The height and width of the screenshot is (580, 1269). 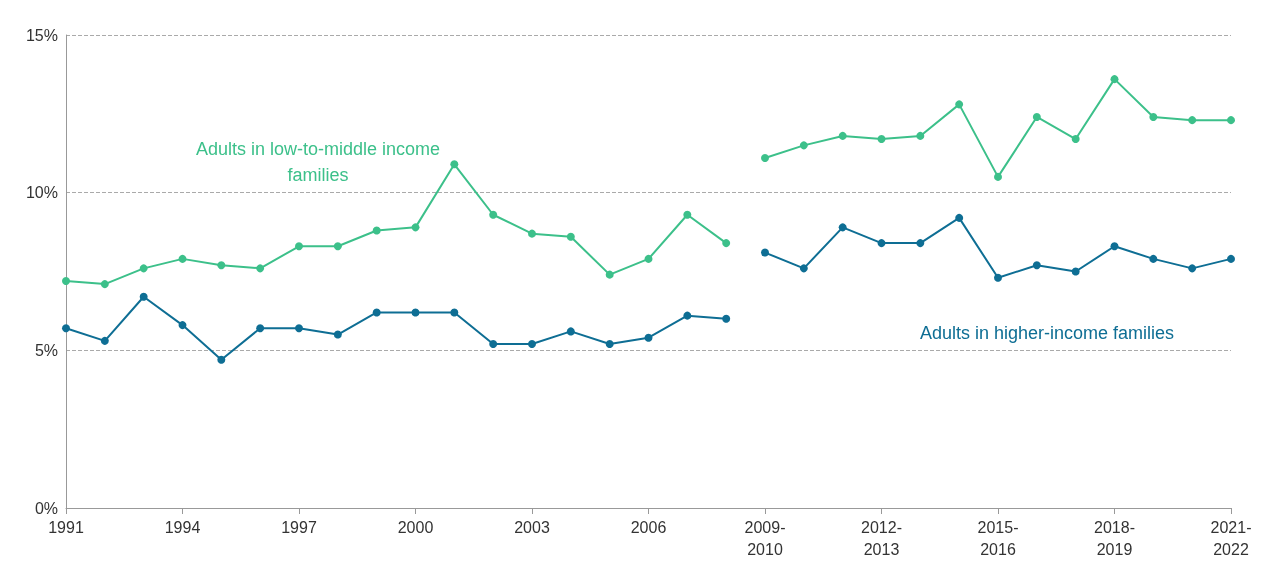 What do you see at coordinates (318, 162) in the screenshot?
I see `series-label: Adults in low-to-middle income families` at bounding box center [318, 162].